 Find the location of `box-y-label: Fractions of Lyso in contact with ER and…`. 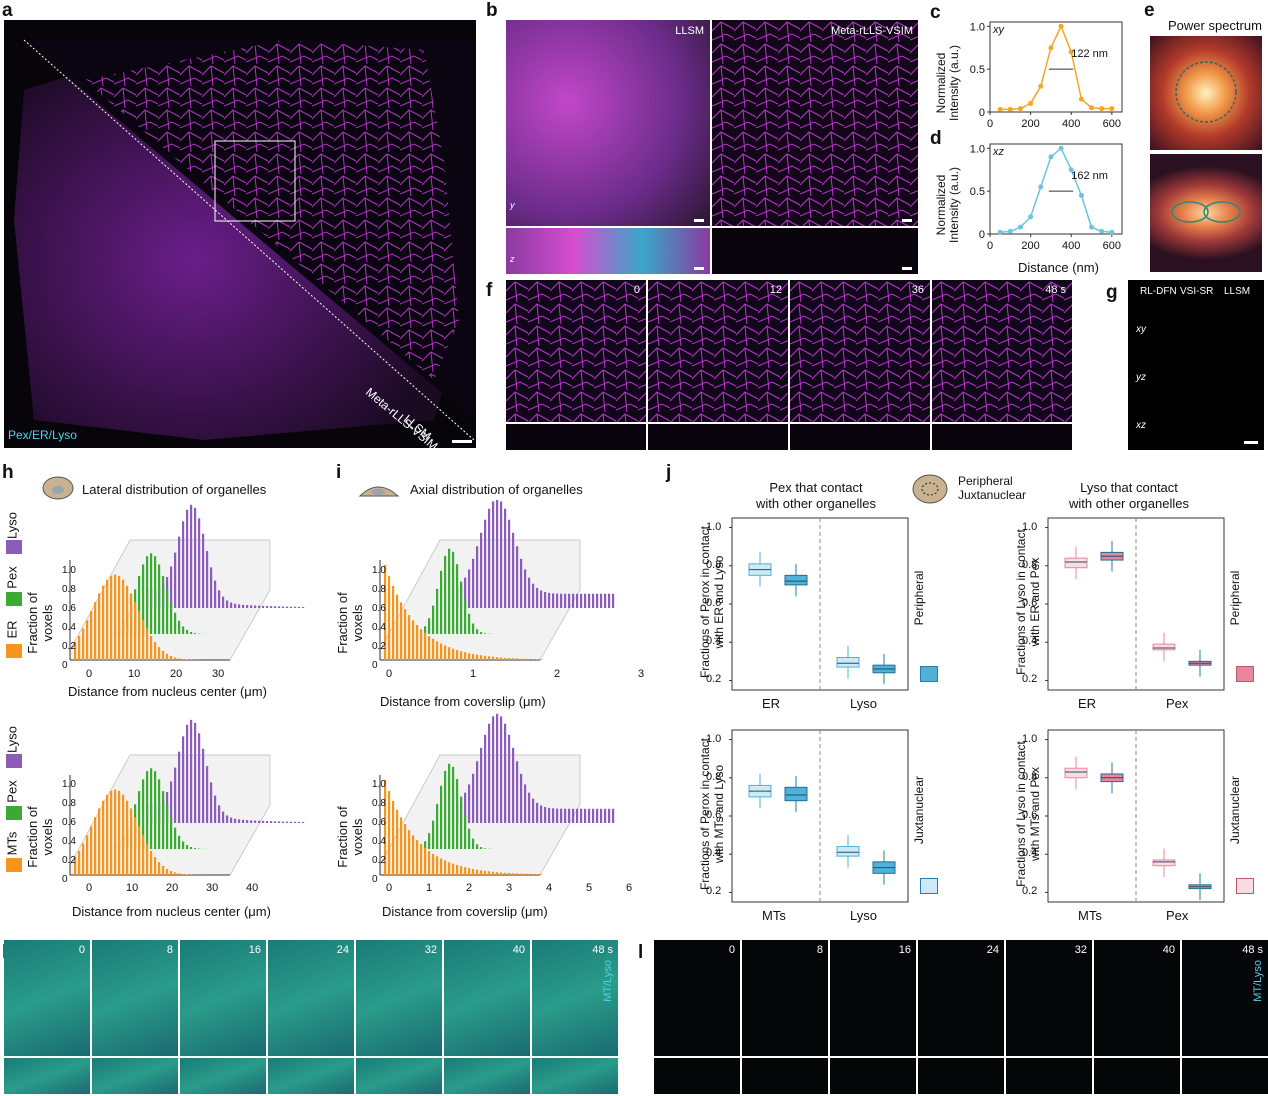

box-y-label: Fractions of Lyso in contact with ER and… is located at coordinates (1028, 602).